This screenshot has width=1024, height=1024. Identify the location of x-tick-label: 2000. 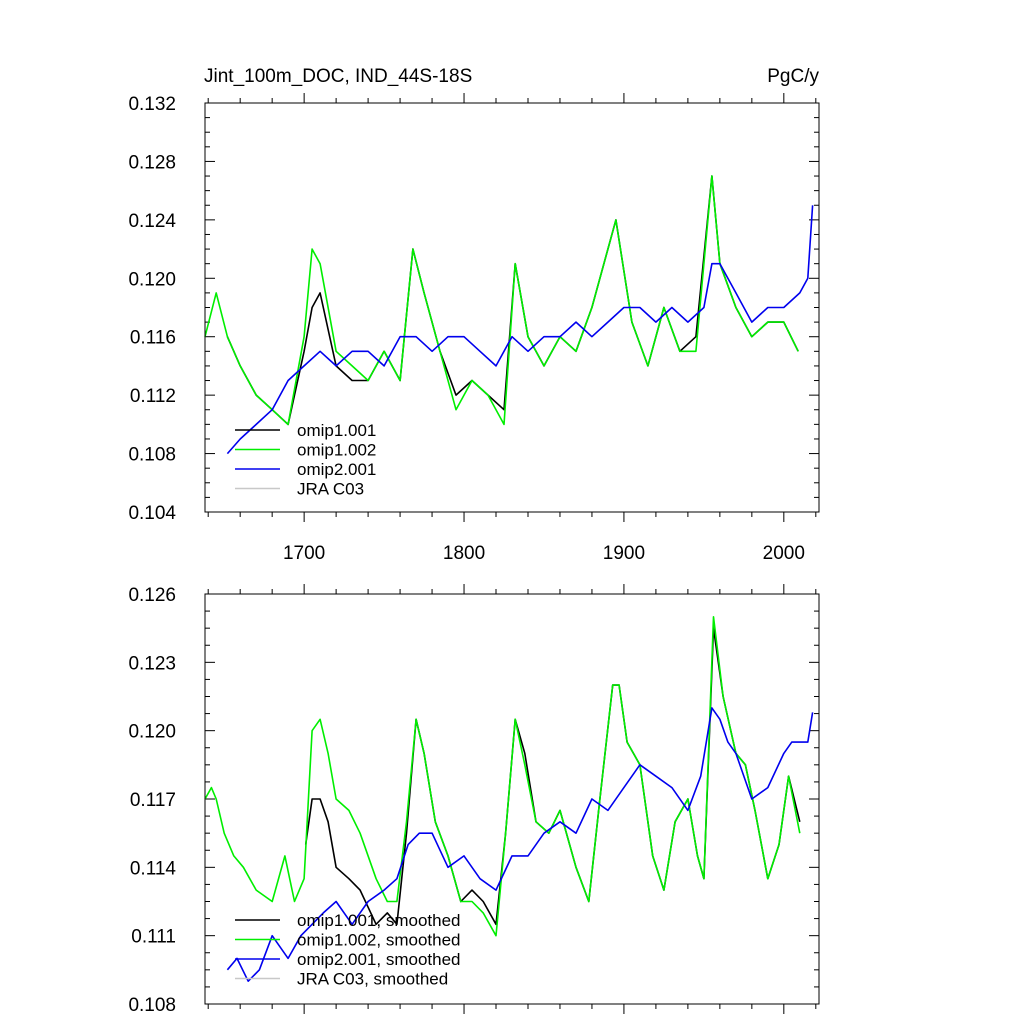
(784, 553).